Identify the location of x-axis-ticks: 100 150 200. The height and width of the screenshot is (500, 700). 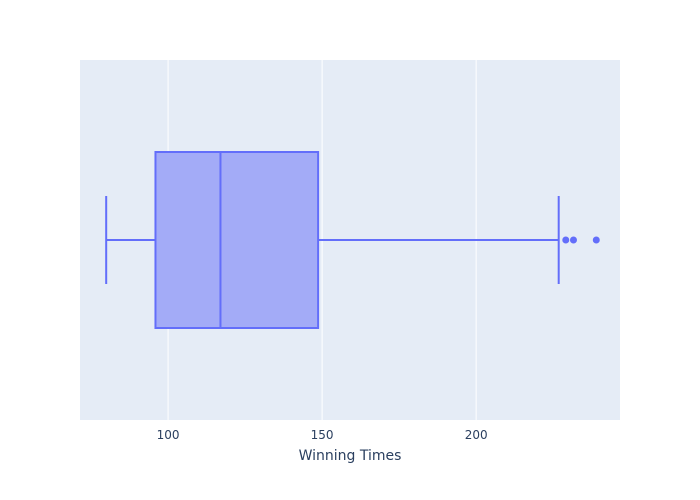
(322, 435).